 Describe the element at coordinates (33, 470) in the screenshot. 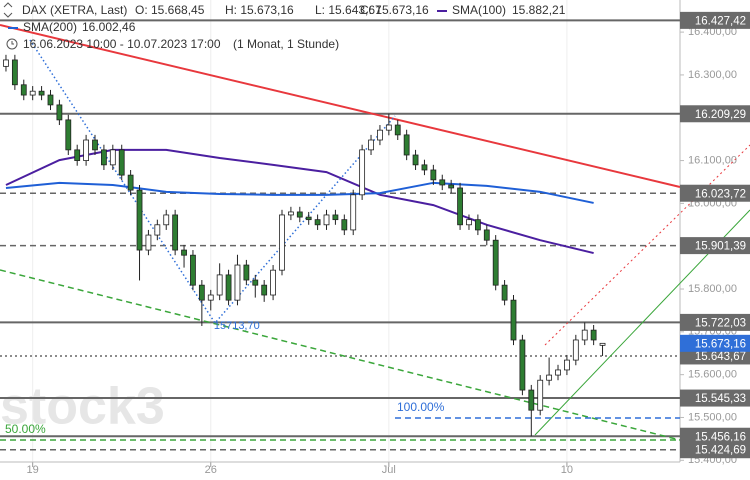

I see `x-tick-label: 19` at that location.